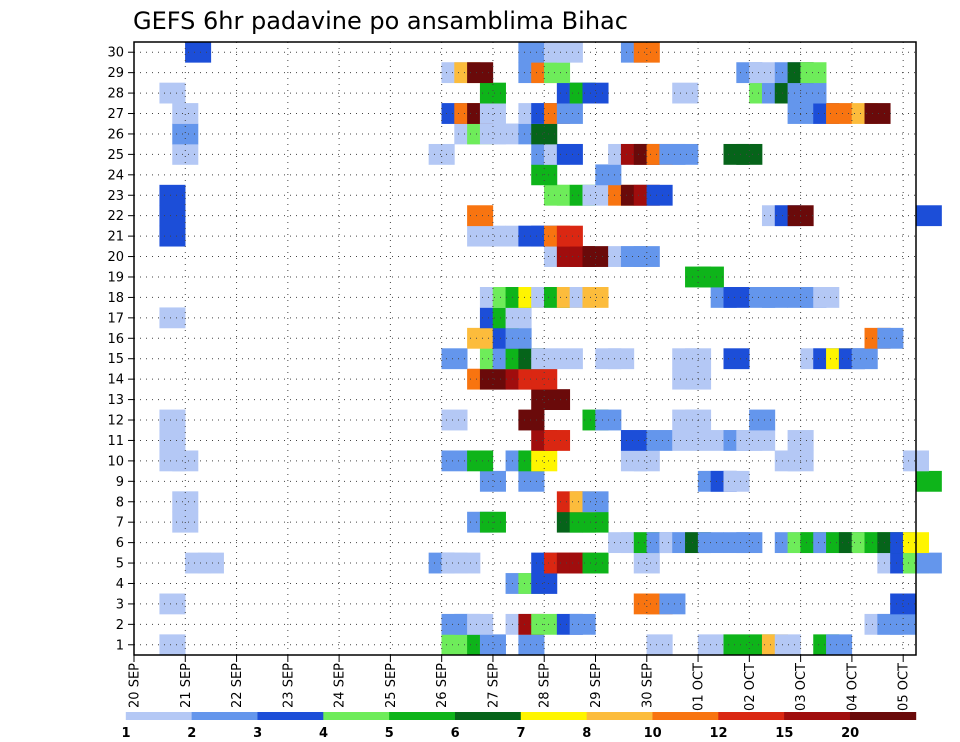 The image size is (960, 742). I want to click on colorbar-label: 5, so click(389, 733).